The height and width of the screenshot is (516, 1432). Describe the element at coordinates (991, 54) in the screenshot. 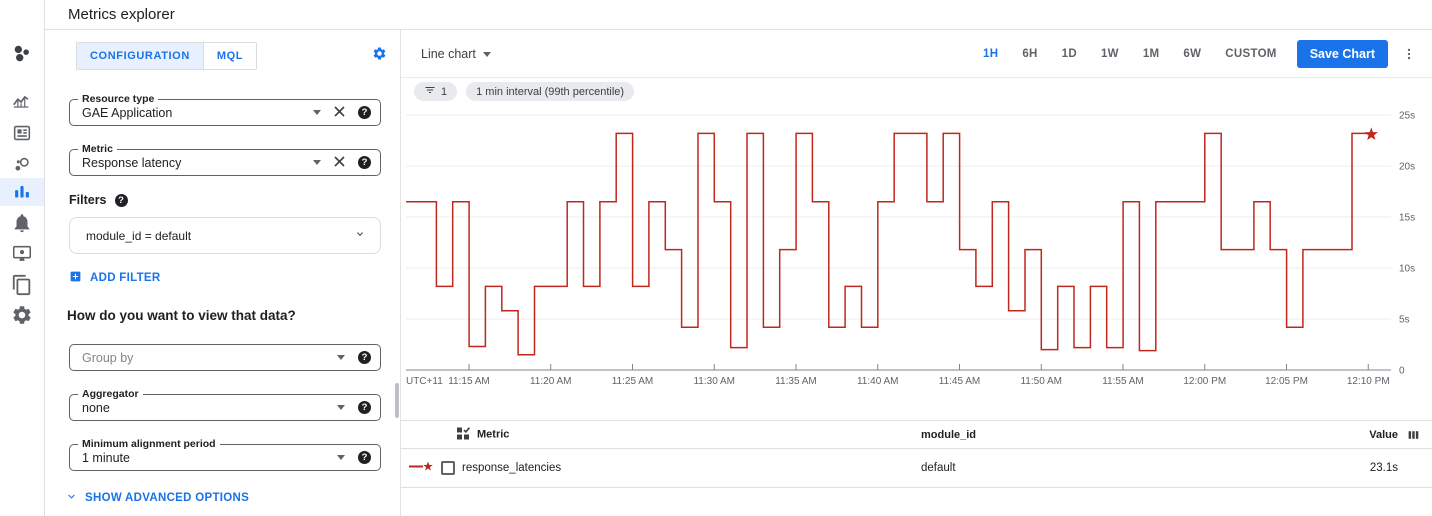

I see `time-range-1h: 1H` at that location.